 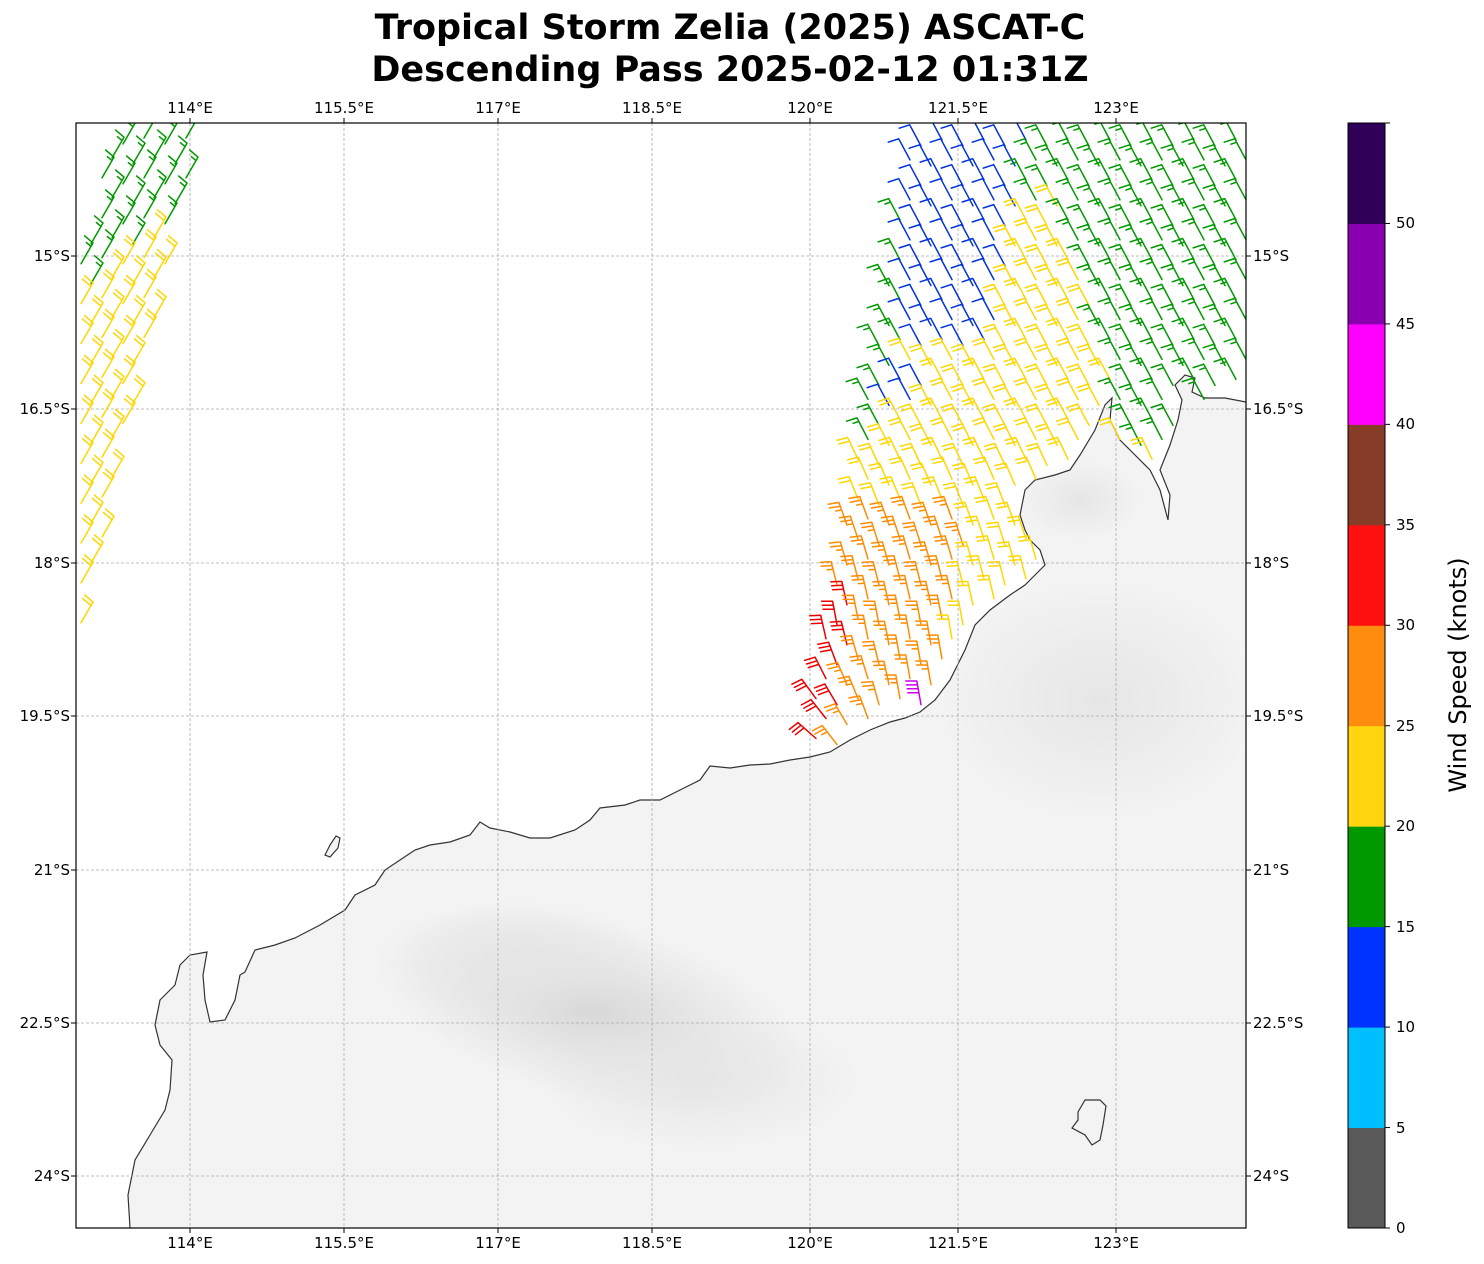 What do you see at coordinates (51, 1176) in the screenshot?
I see `lat-label-left: 24°S` at bounding box center [51, 1176].